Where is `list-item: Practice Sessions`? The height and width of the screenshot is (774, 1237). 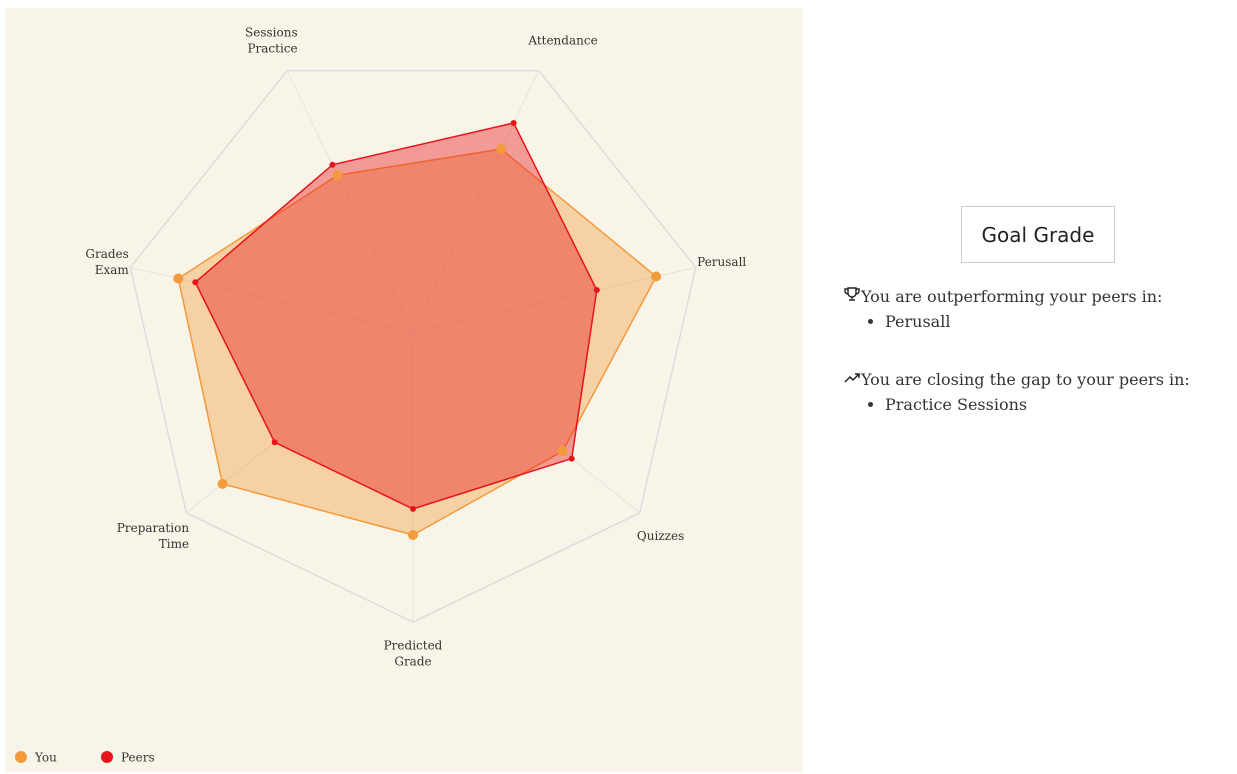
list-item: Practice Sessions is located at coordinates (1037, 404).